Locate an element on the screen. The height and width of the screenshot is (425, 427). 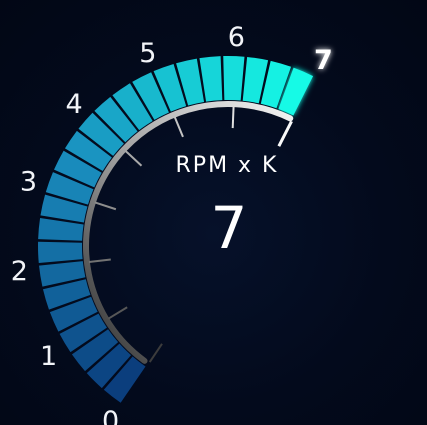
rpm-value-readout: 7 is located at coordinates (229, 228).